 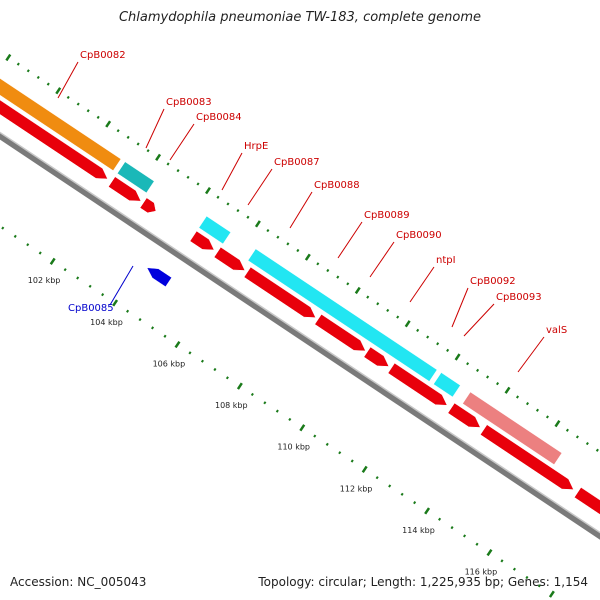 I want to click on leader-line-cpb0092, so click(x=460, y=307).